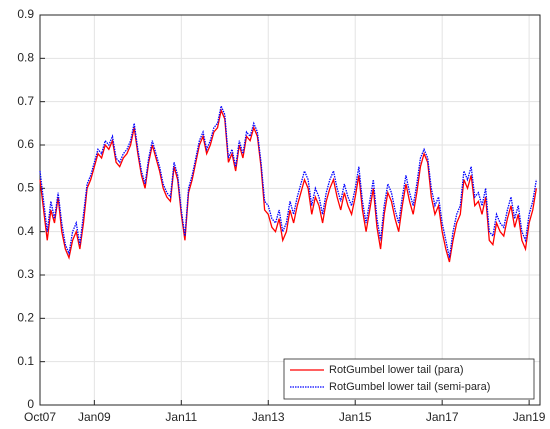 This screenshot has width=550, height=429. Describe the element at coordinates (30, 404) in the screenshot. I see `y-tick-label: 0` at that location.